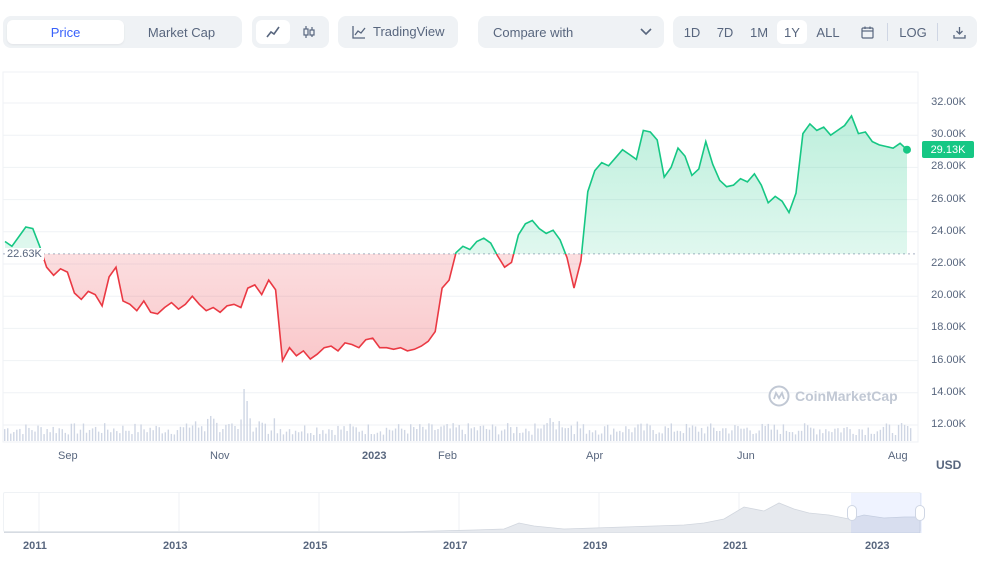 This screenshot has width=990, height=564. I want to click on log-scale-toggle: LOG, so click(913, 32).